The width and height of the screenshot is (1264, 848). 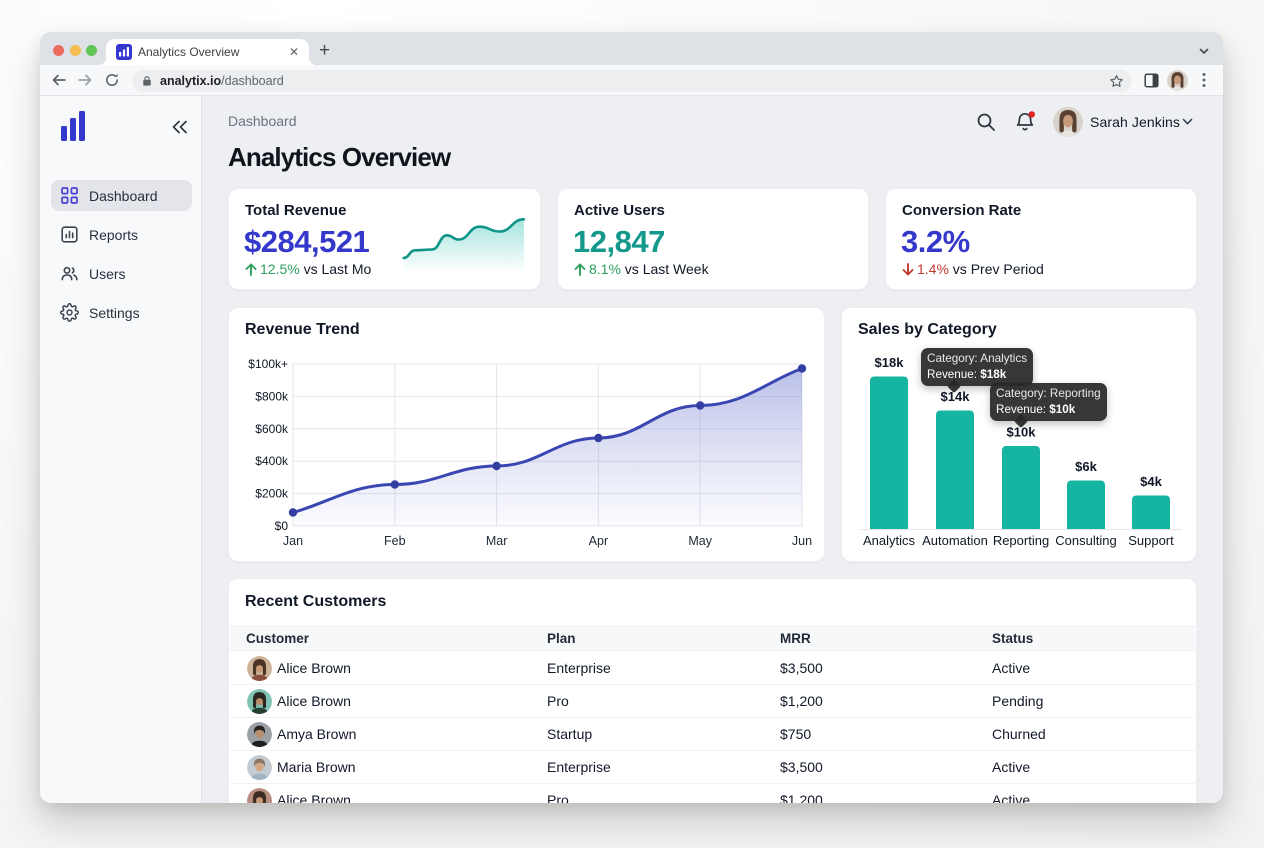 What do you see at coordinates (700, 541) in the screenshot?
I see `svg-text: May` at bounding box center [700, 541].